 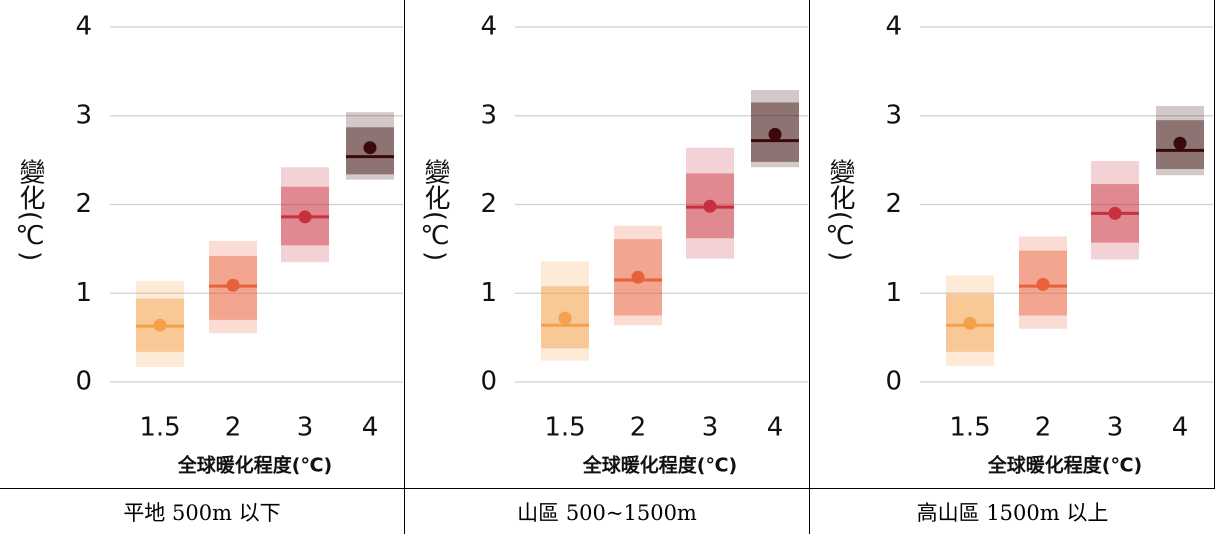 What do you see at coordinates (607, 511) in the screenshot?
I see `caption: 山區 500~1500m` at bounding box center [607, 511].